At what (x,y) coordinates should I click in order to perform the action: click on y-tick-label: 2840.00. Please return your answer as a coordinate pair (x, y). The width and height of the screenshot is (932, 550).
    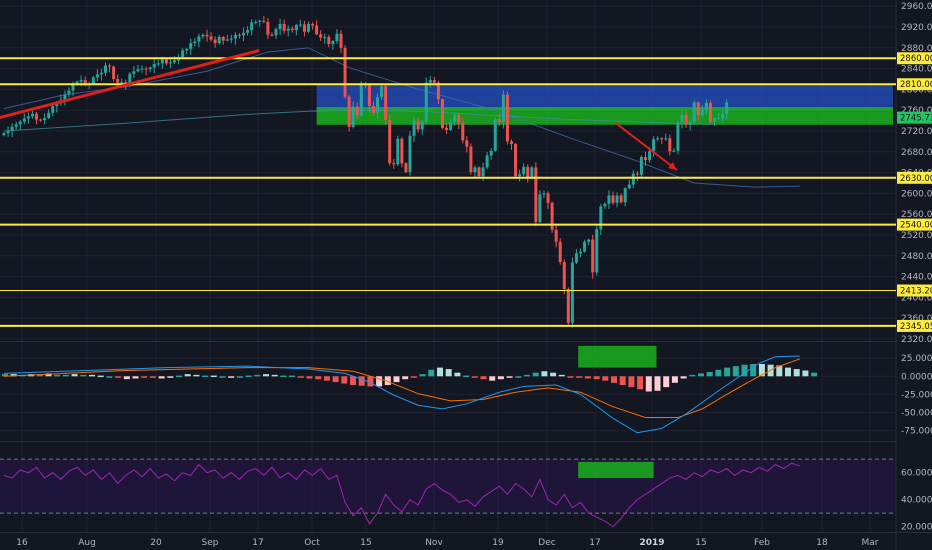
    Looking at the image, I should click on (916, 70).